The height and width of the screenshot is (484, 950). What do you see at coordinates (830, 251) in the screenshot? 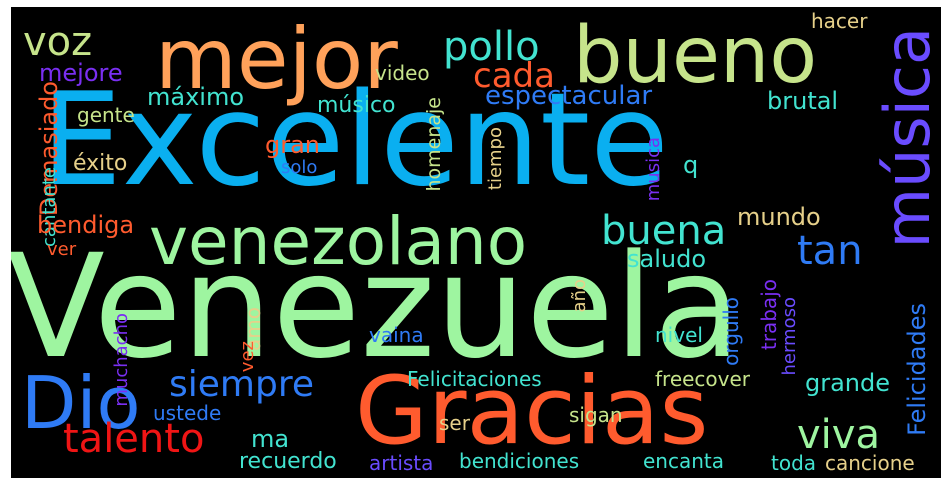
I see `word-tan: tan` at bounding box center [830, 251].